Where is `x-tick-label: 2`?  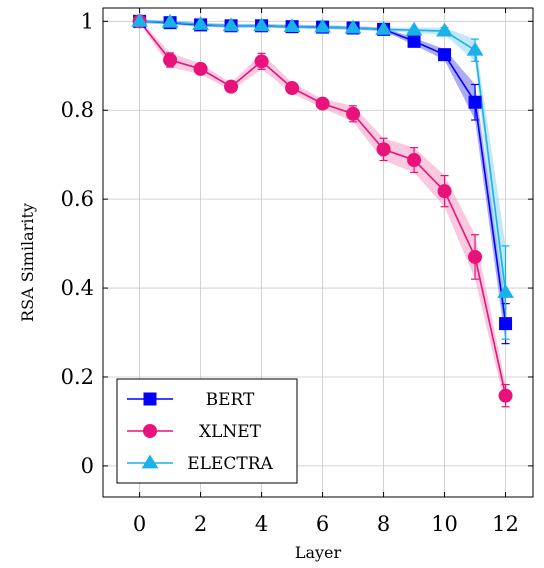
x-tick-label: 2 is located at coordinates (200, 524).